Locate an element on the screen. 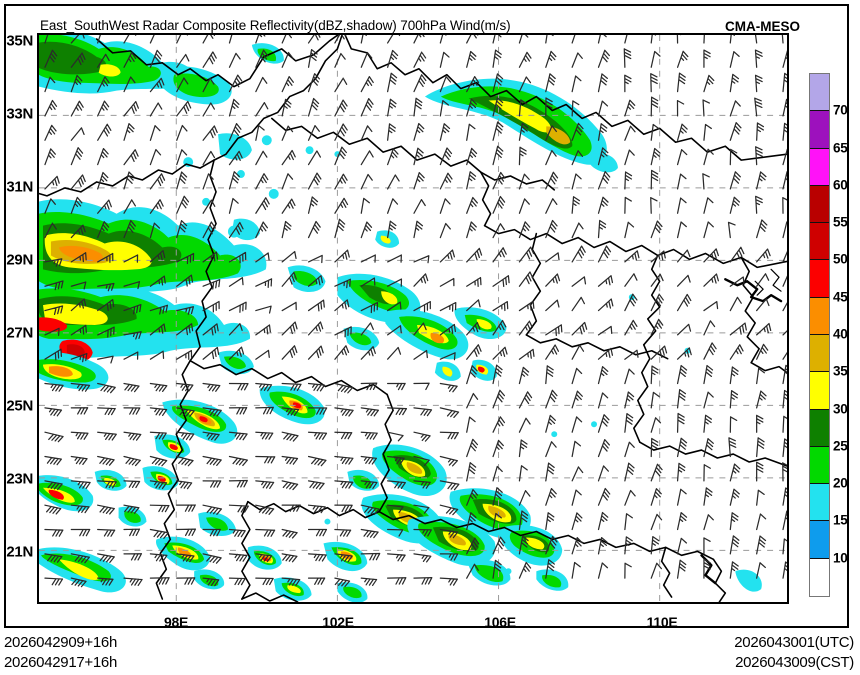 This screenshot has width=860, height=675. xtick-106e: 106E is located at coordinates (500, 622).